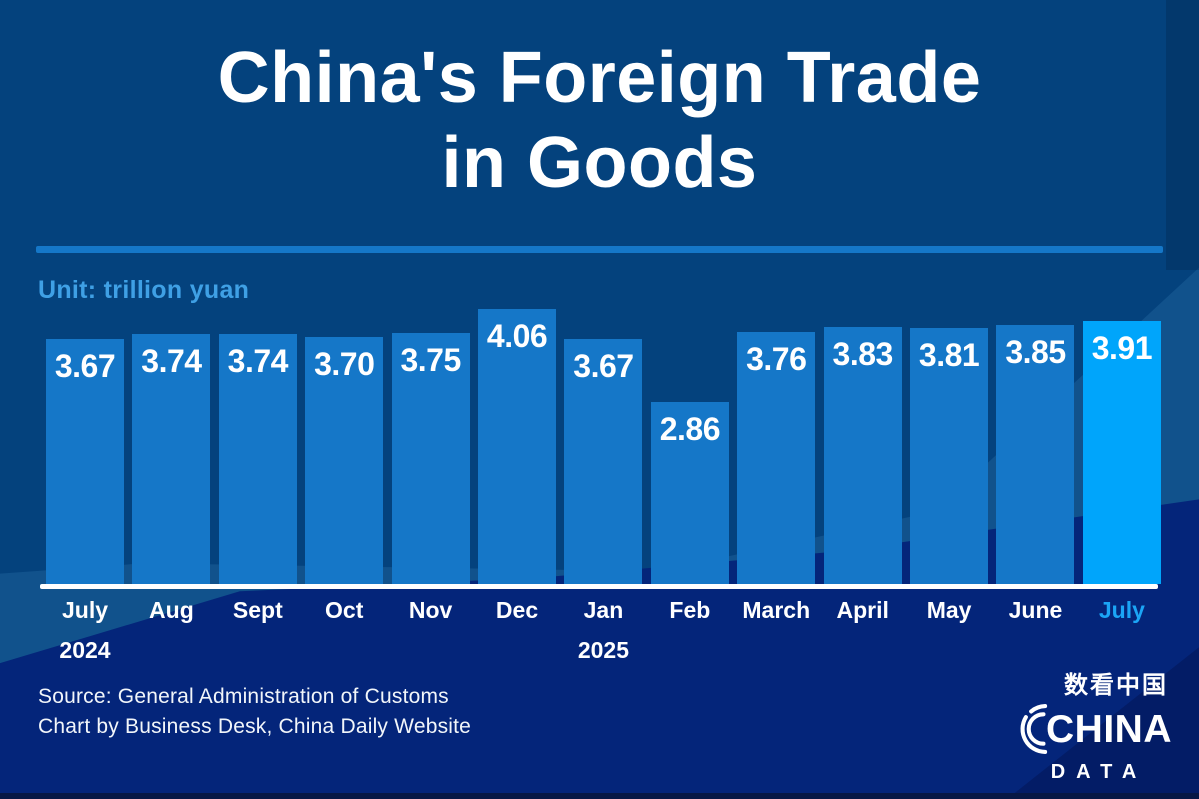 The image size is (1199, 799). Describe the element at coordinates (517, 610) in the screenshot. I see `month-label: Dec` at that location.